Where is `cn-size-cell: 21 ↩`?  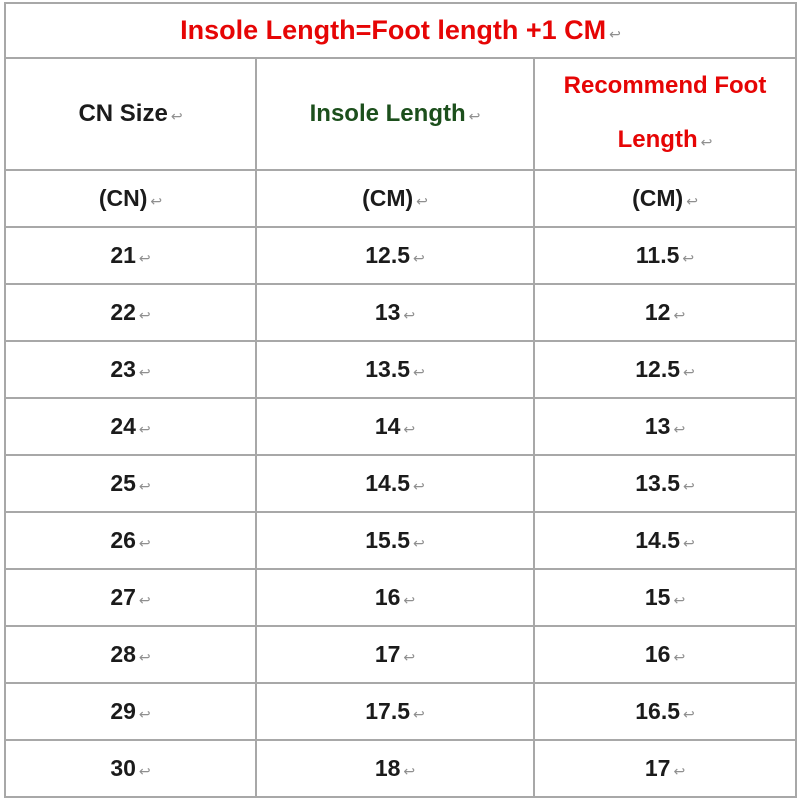
cn-size-cell: 21 ↩ is located at coordinates (130, 255).